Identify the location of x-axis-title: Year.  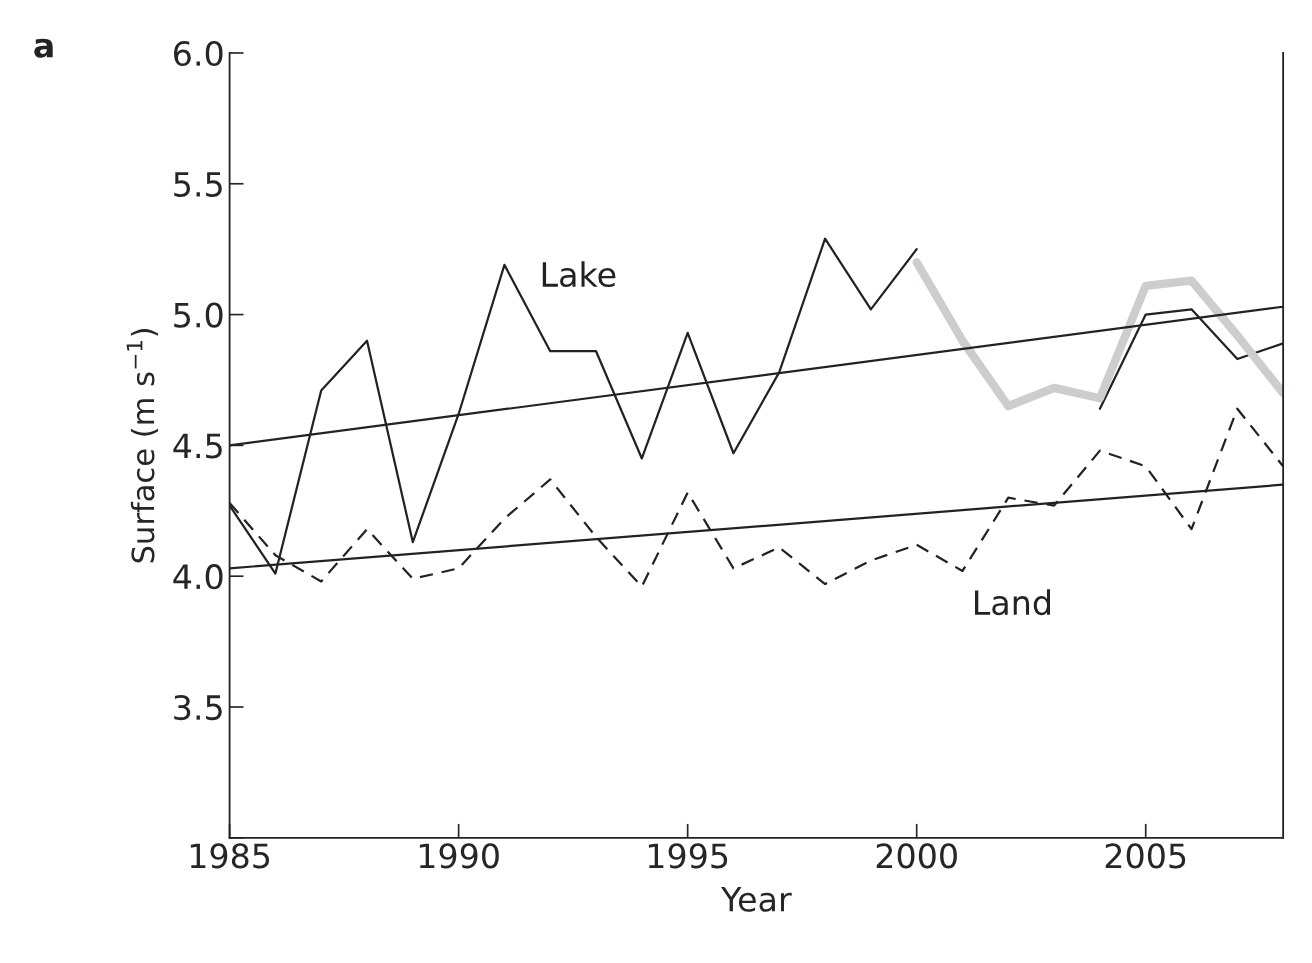
(756, 899).